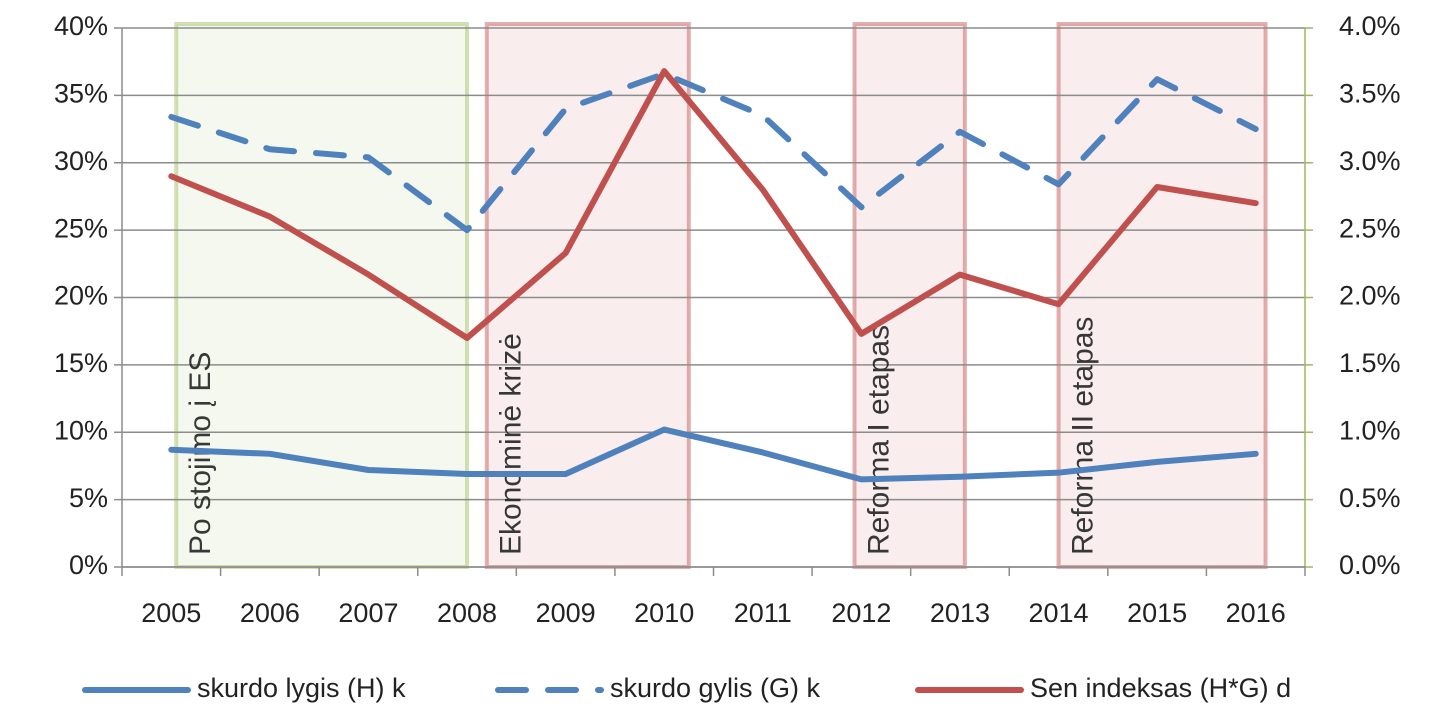 This screenshot has width=1432, height=722. Describe the element at coordinates (1370, 430) in the screenshot. I see `y2-tick-label: 1.0%` at that location.